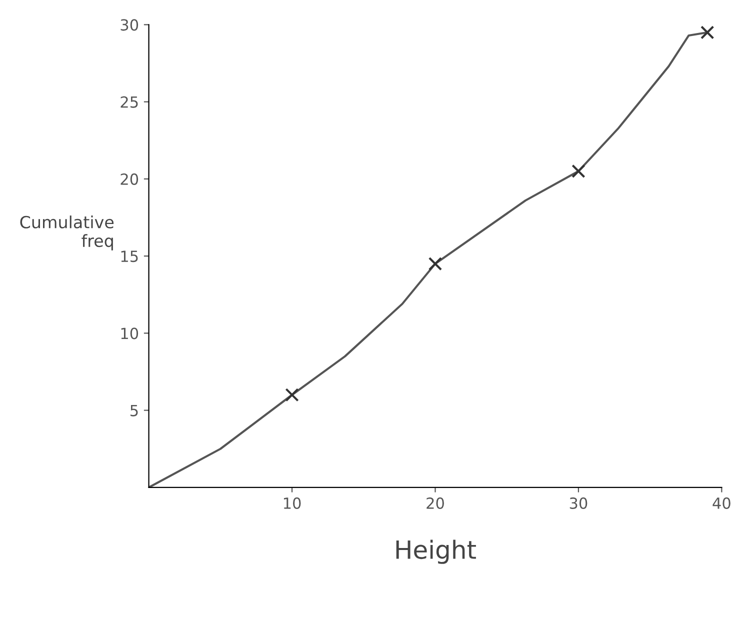  What do you see at coordinates (129, 25) in the screenshot?
I see `y-tick-label: 30` at bounding box center [129, 25].